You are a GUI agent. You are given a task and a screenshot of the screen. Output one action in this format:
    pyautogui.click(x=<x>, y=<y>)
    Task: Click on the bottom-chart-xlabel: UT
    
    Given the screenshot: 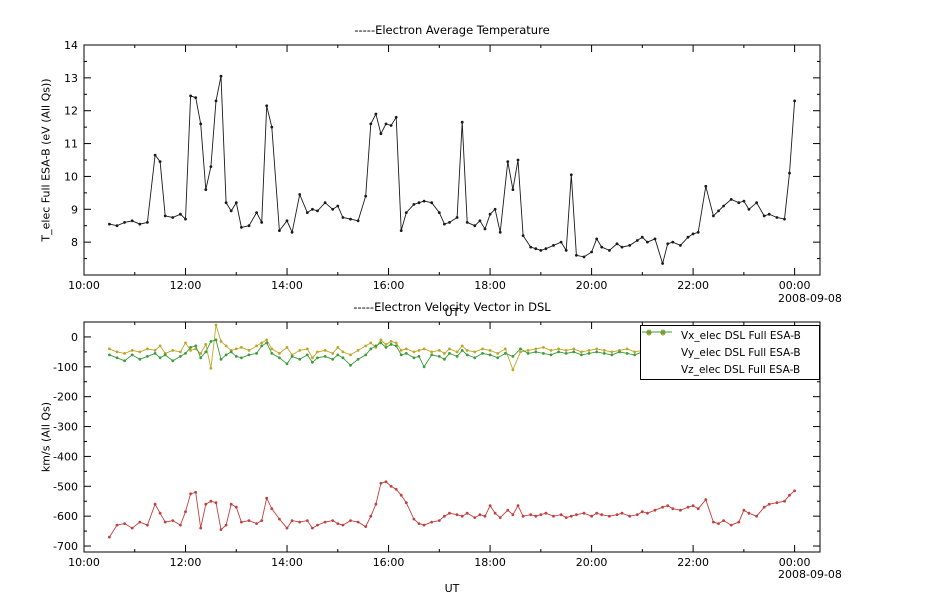 What is the action you would take?
    pyautogui.click(x=452, y=588)
    